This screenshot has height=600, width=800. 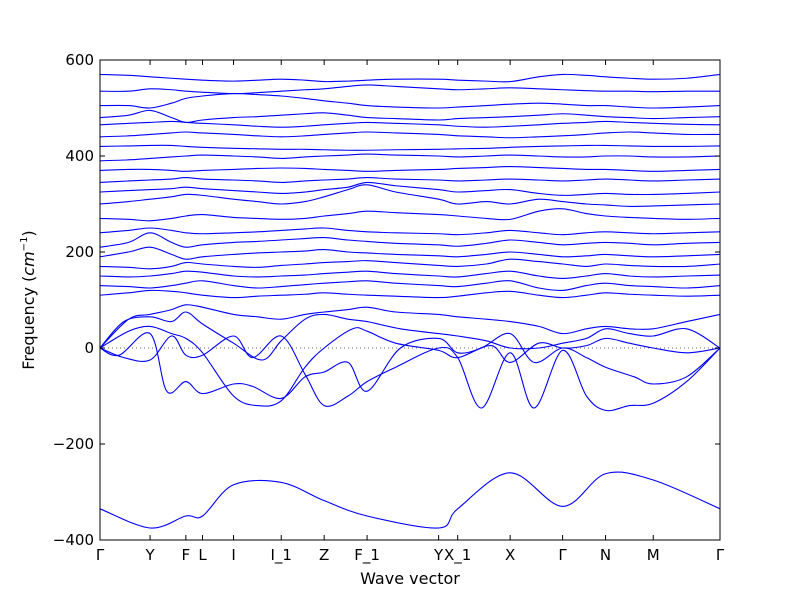 What do you see at coordinates (100, 555) in the screenshot?
I see `x-tick-label-1: Γ` at bounding box center [100, 555].